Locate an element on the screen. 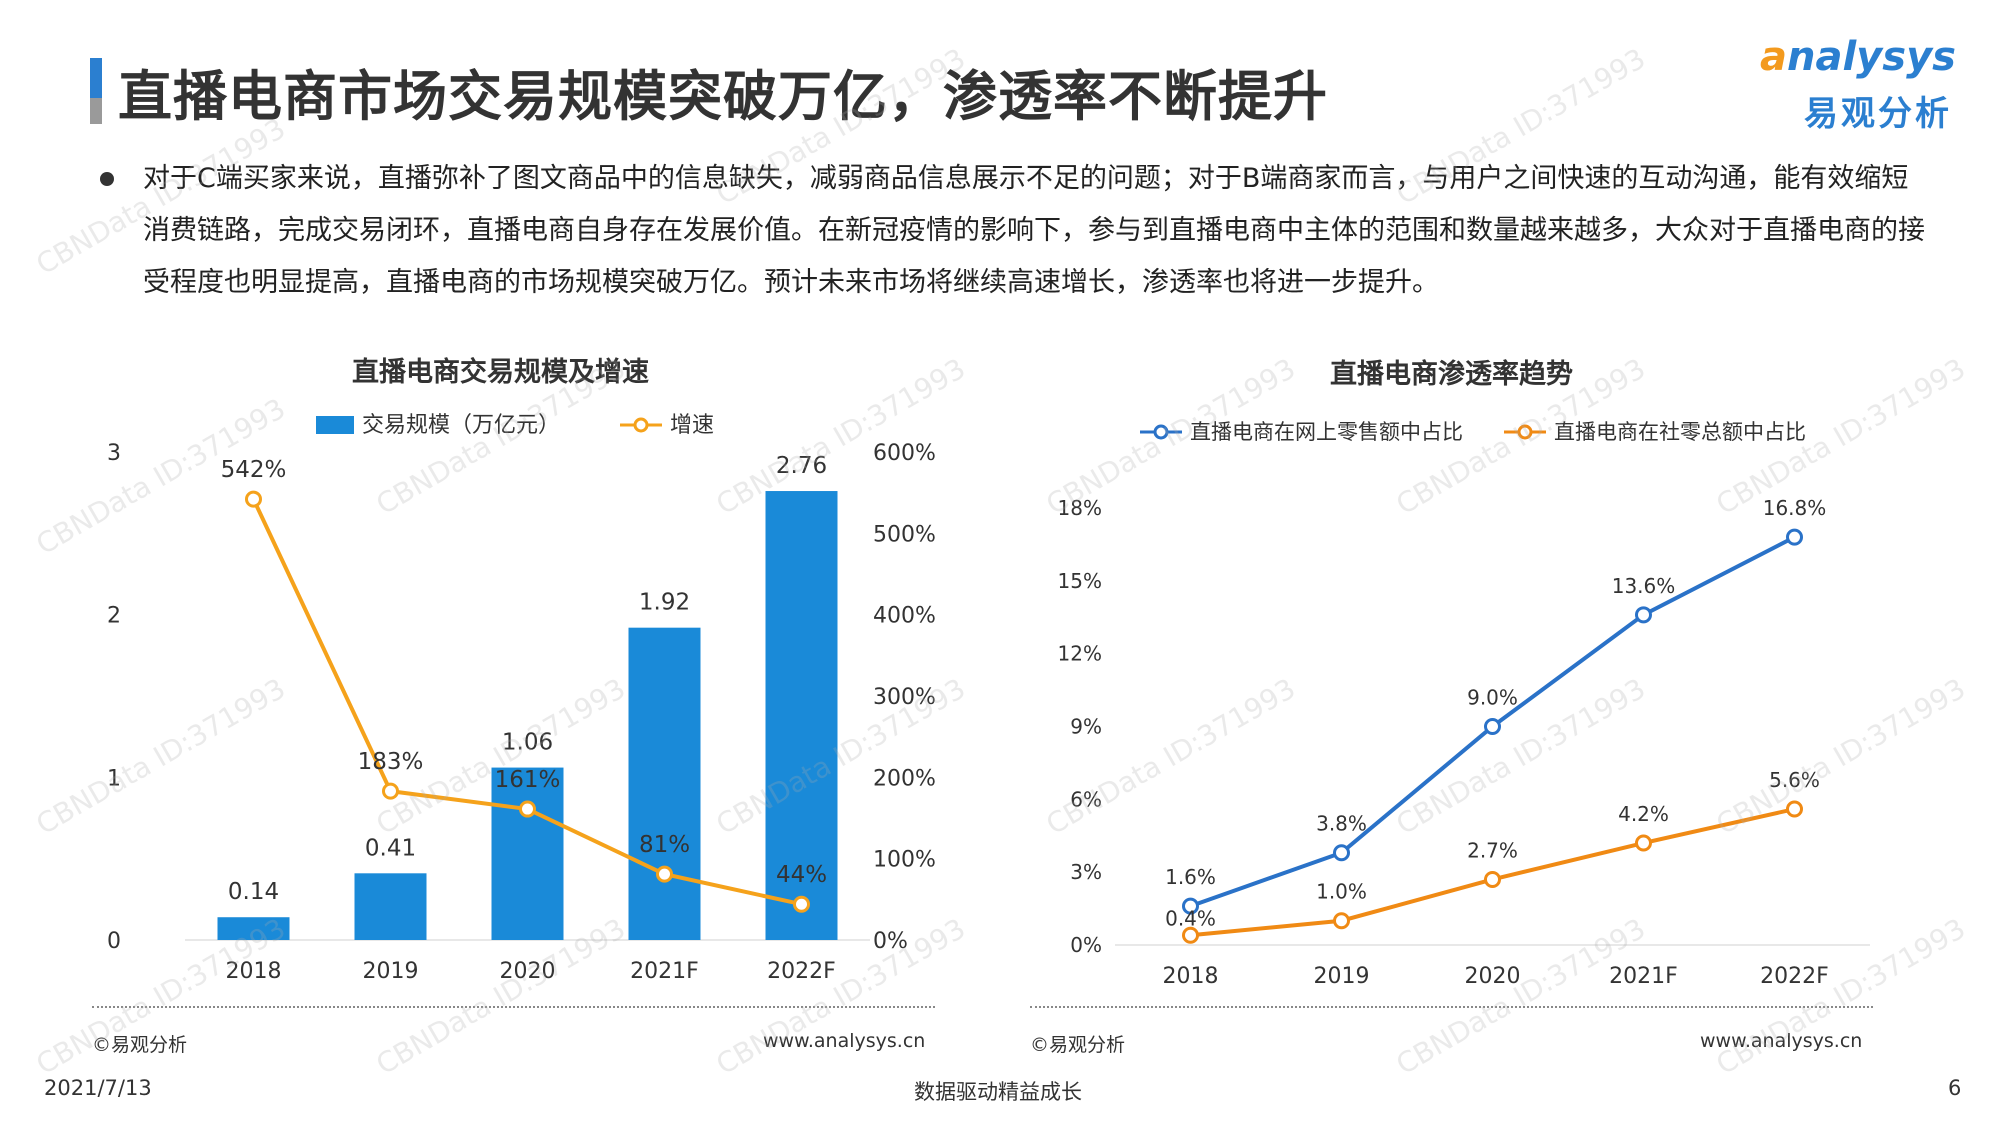 This screenshot has width=2000, height=1125. chart1-title: 直播电商交易规模及增速 is located at coordinates (500, 372).